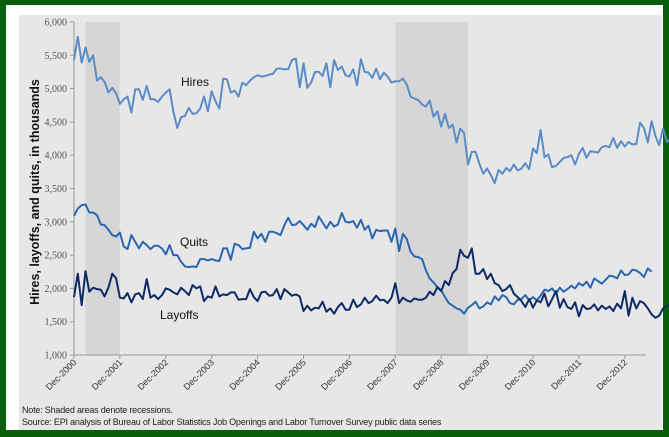 The image size is (669, 437). What do you see at coordinates (336, 374) in the screenshot?
I see `x-tick-label: Dec-2006` at bounding box center [336, 374].